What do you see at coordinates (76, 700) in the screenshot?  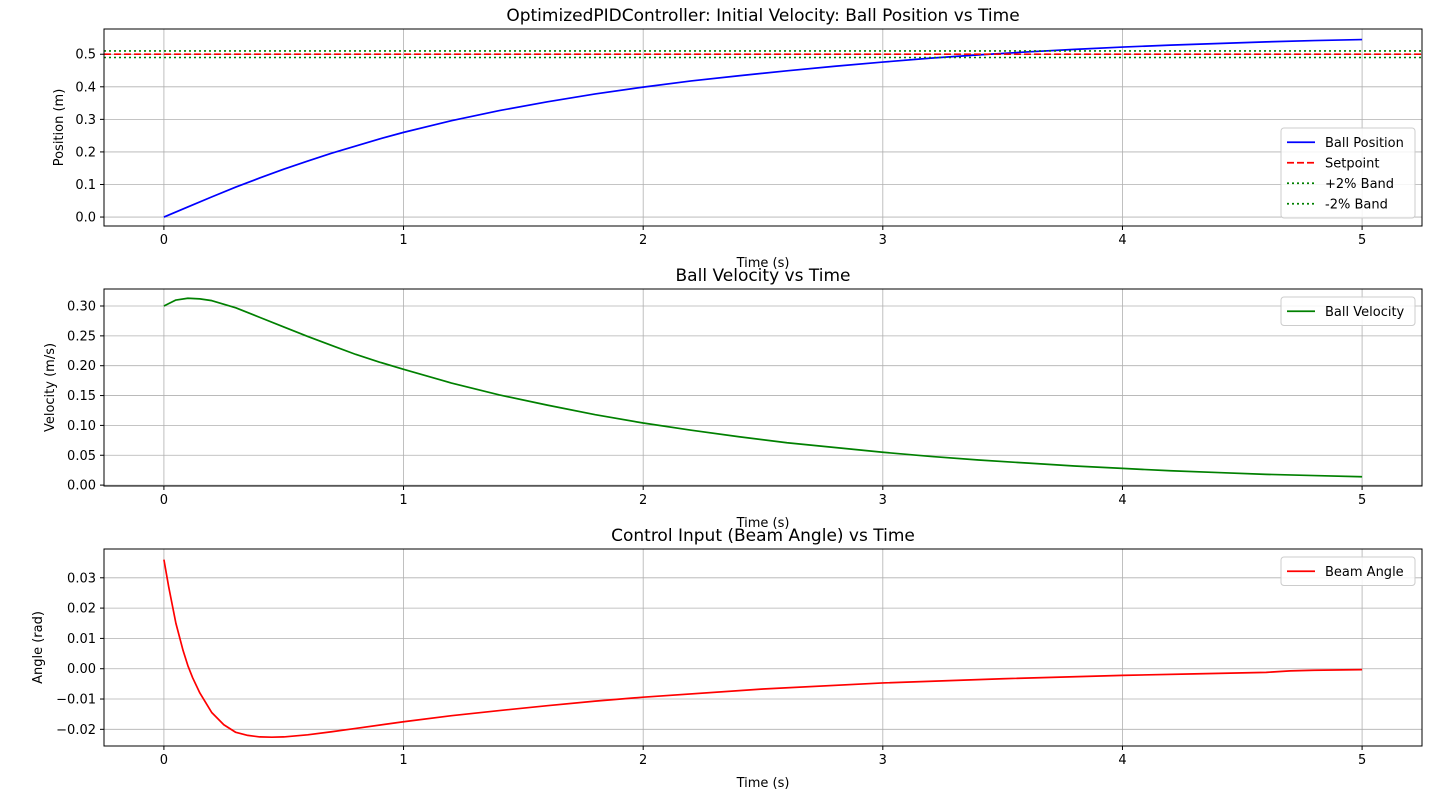 I see `y-tick-label: −0.01` at bounding box center [76, 700].